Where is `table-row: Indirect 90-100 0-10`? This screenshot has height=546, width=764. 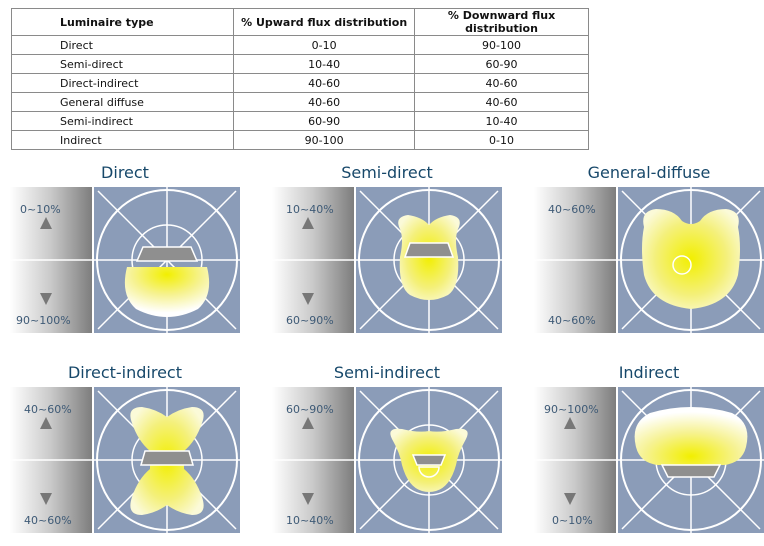
table-row: Indirect 90-100 0-10 is located at coordinates (299, 140).